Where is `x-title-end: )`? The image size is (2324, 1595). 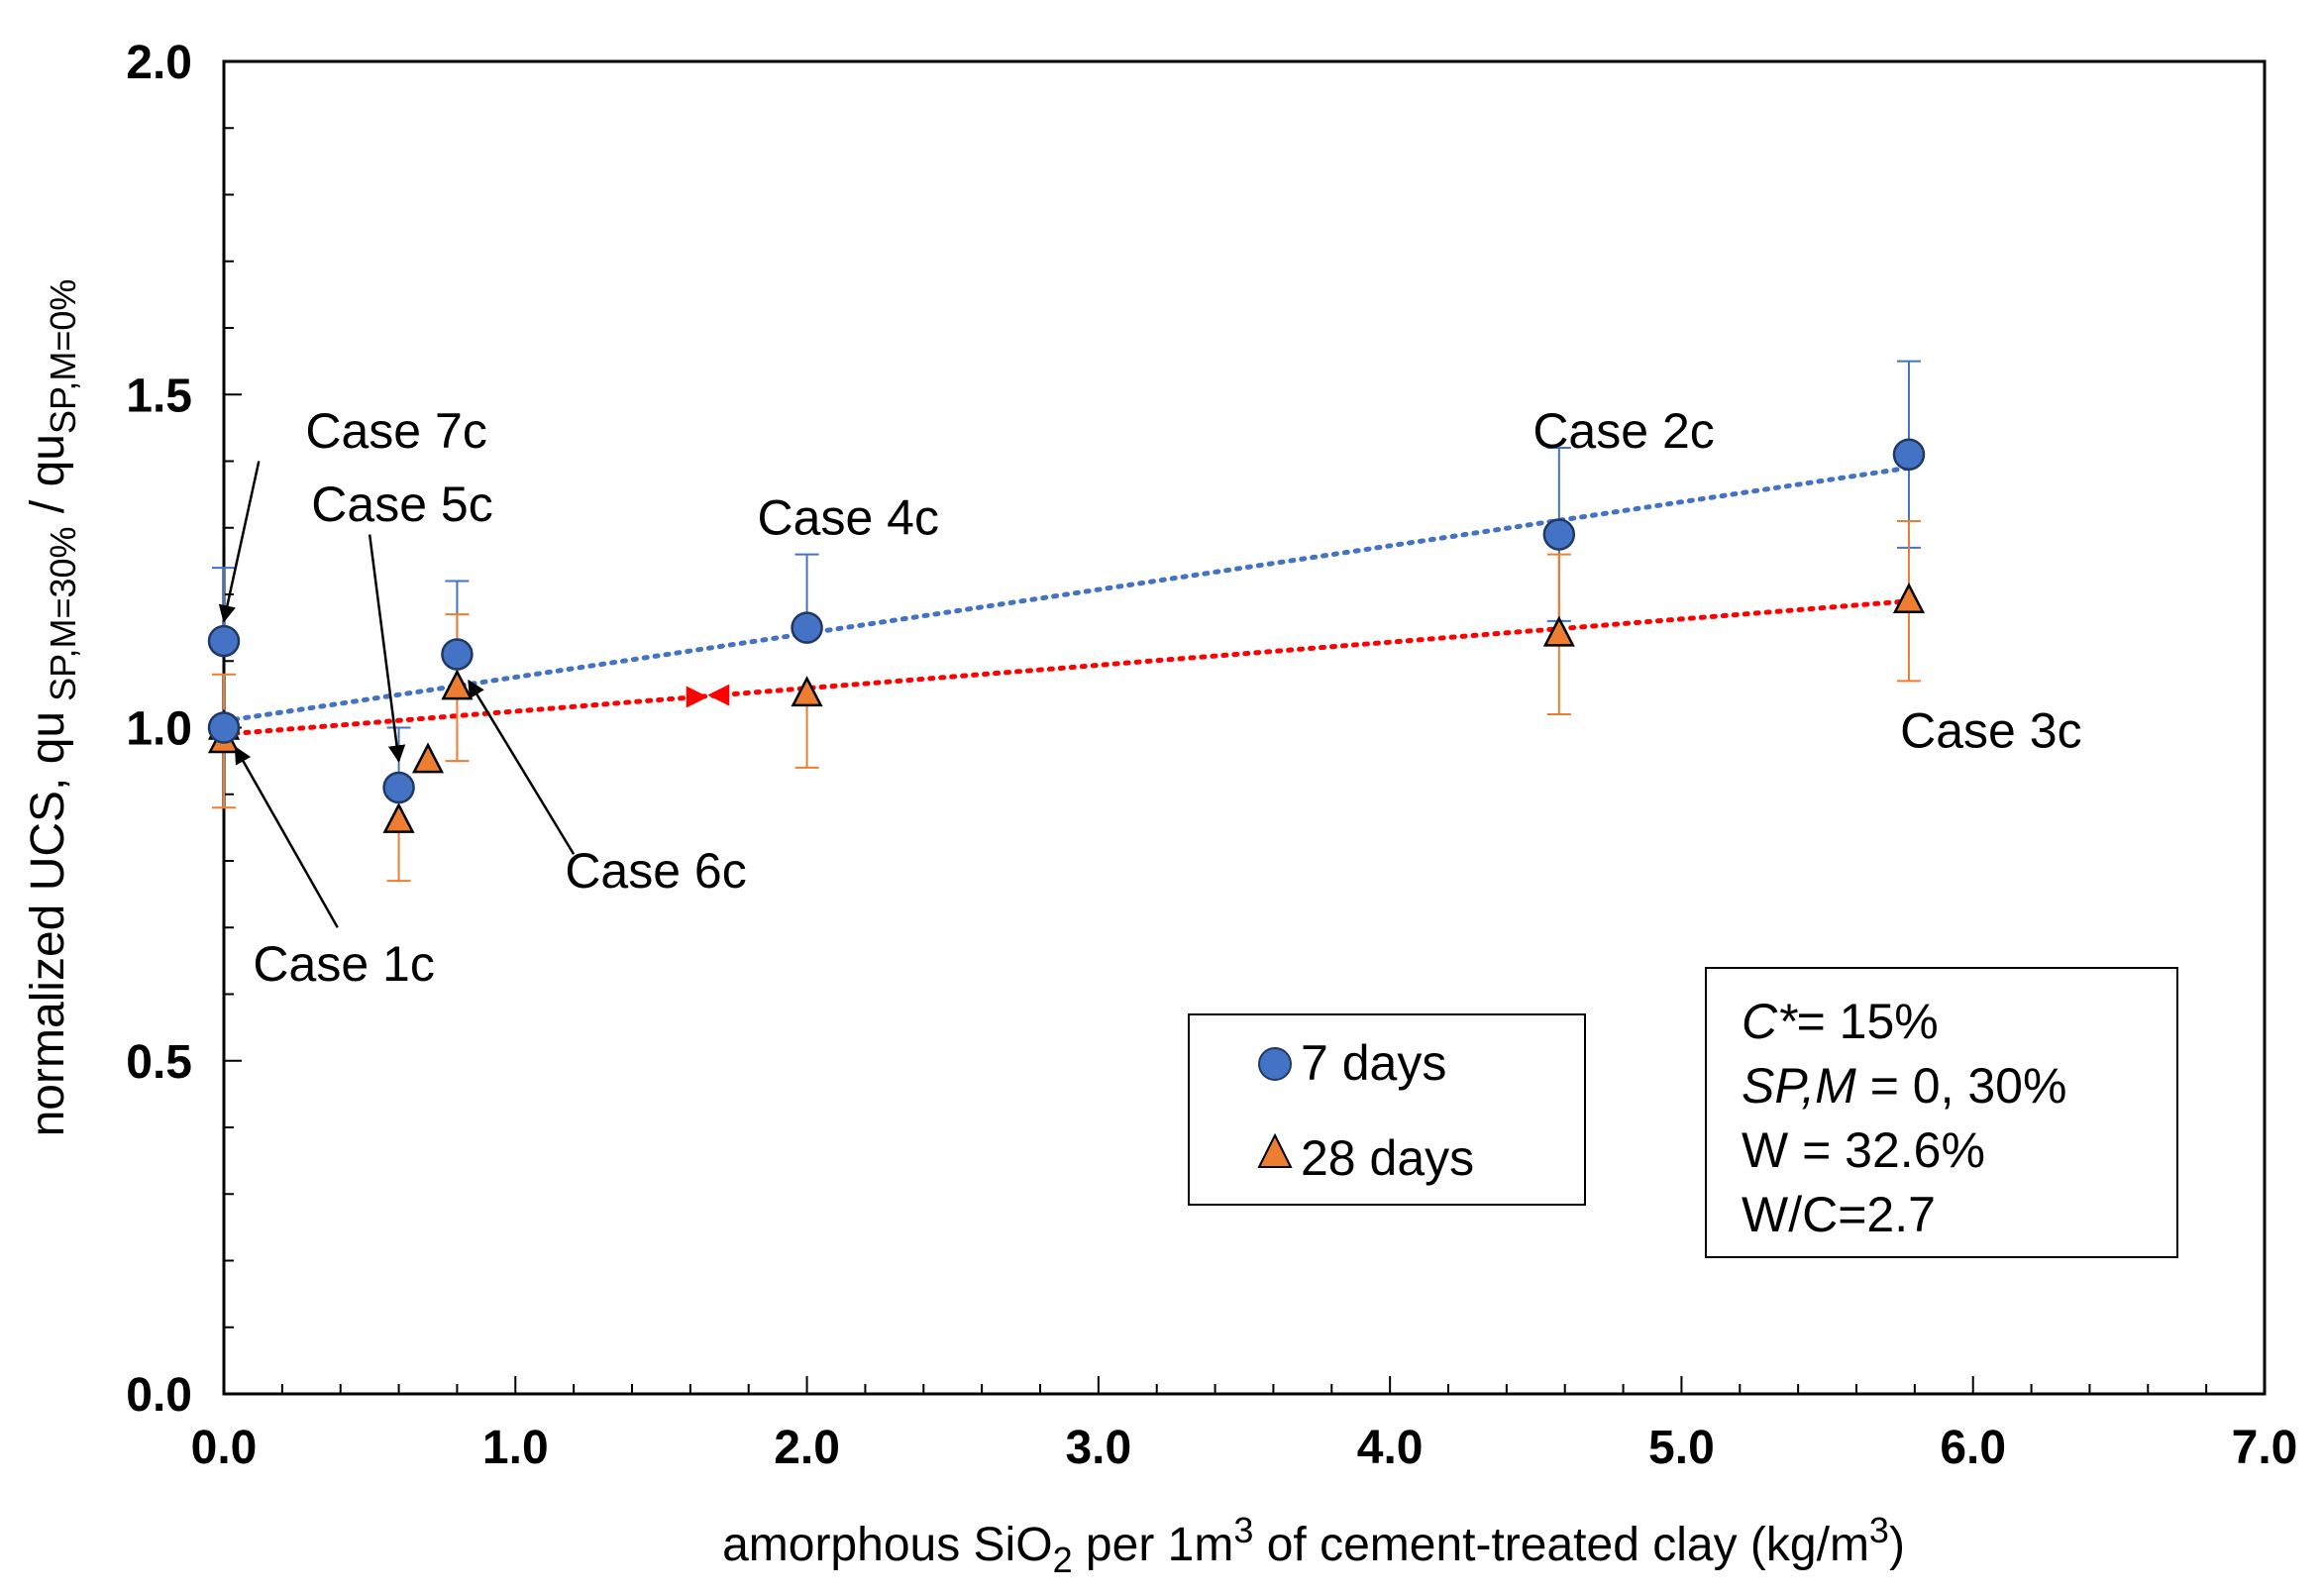 x-title-end: ) is located at coordinates (1897, 1545).